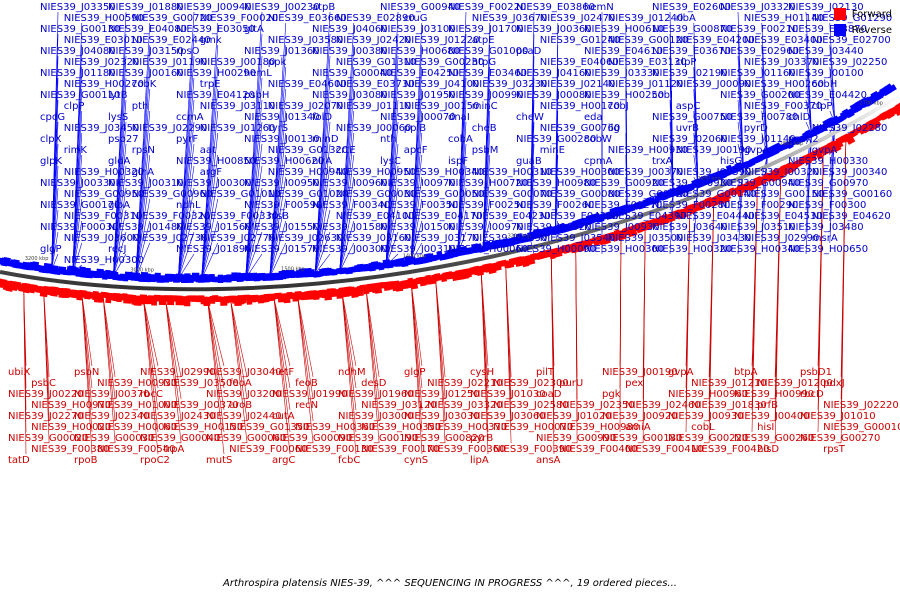 This screenshot has height=600, width=900. Describe the element at coordinates (114, 438) in the screenshot. I see `forward-gene-label: NIES39_G00030` at that location.